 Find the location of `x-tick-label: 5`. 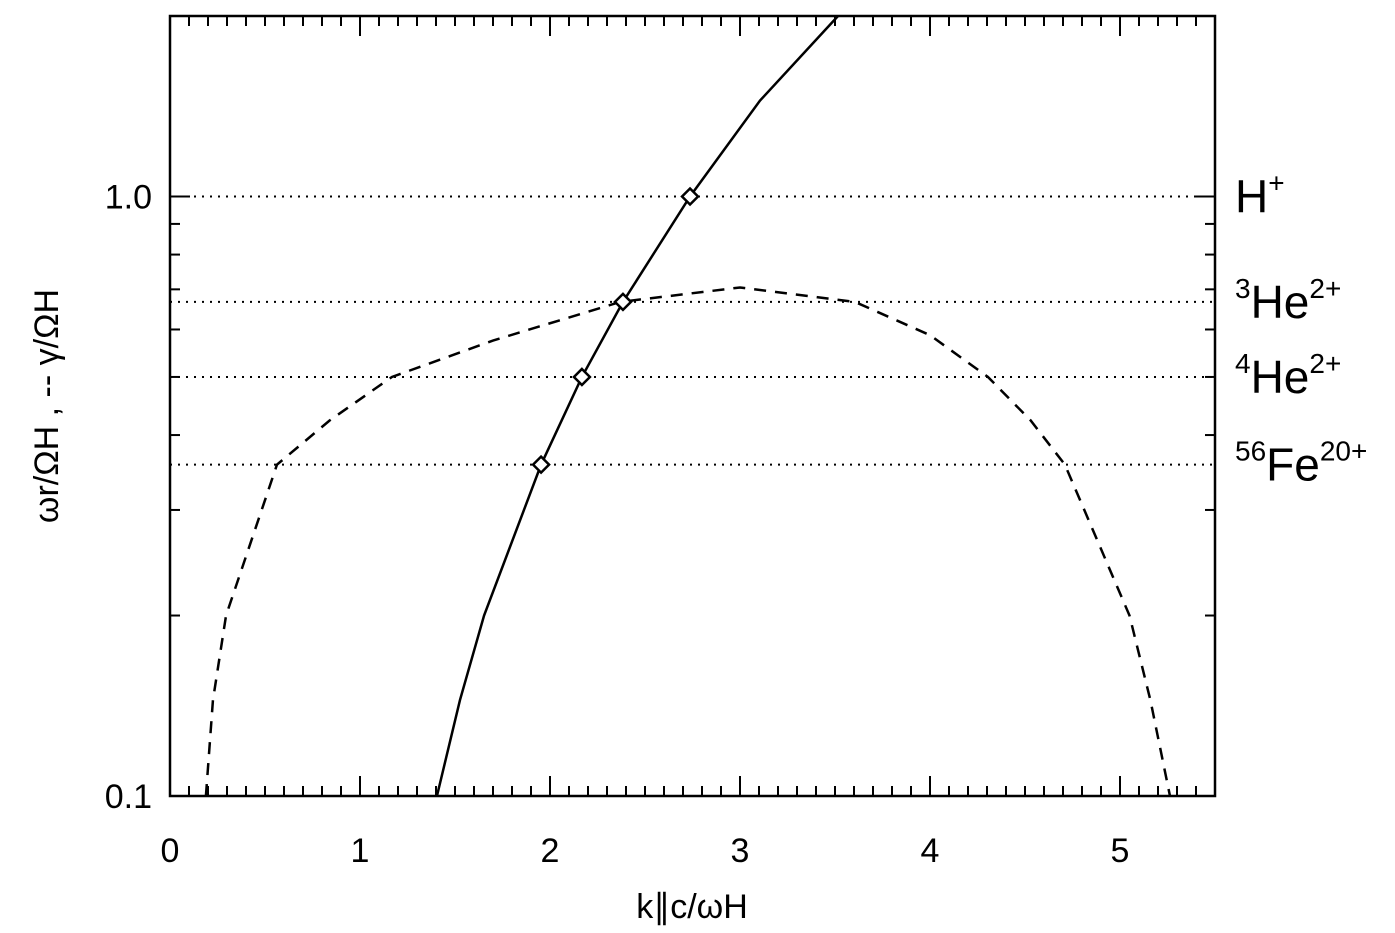

x-tick-label: 5 is located at coordinates (1120, 851).